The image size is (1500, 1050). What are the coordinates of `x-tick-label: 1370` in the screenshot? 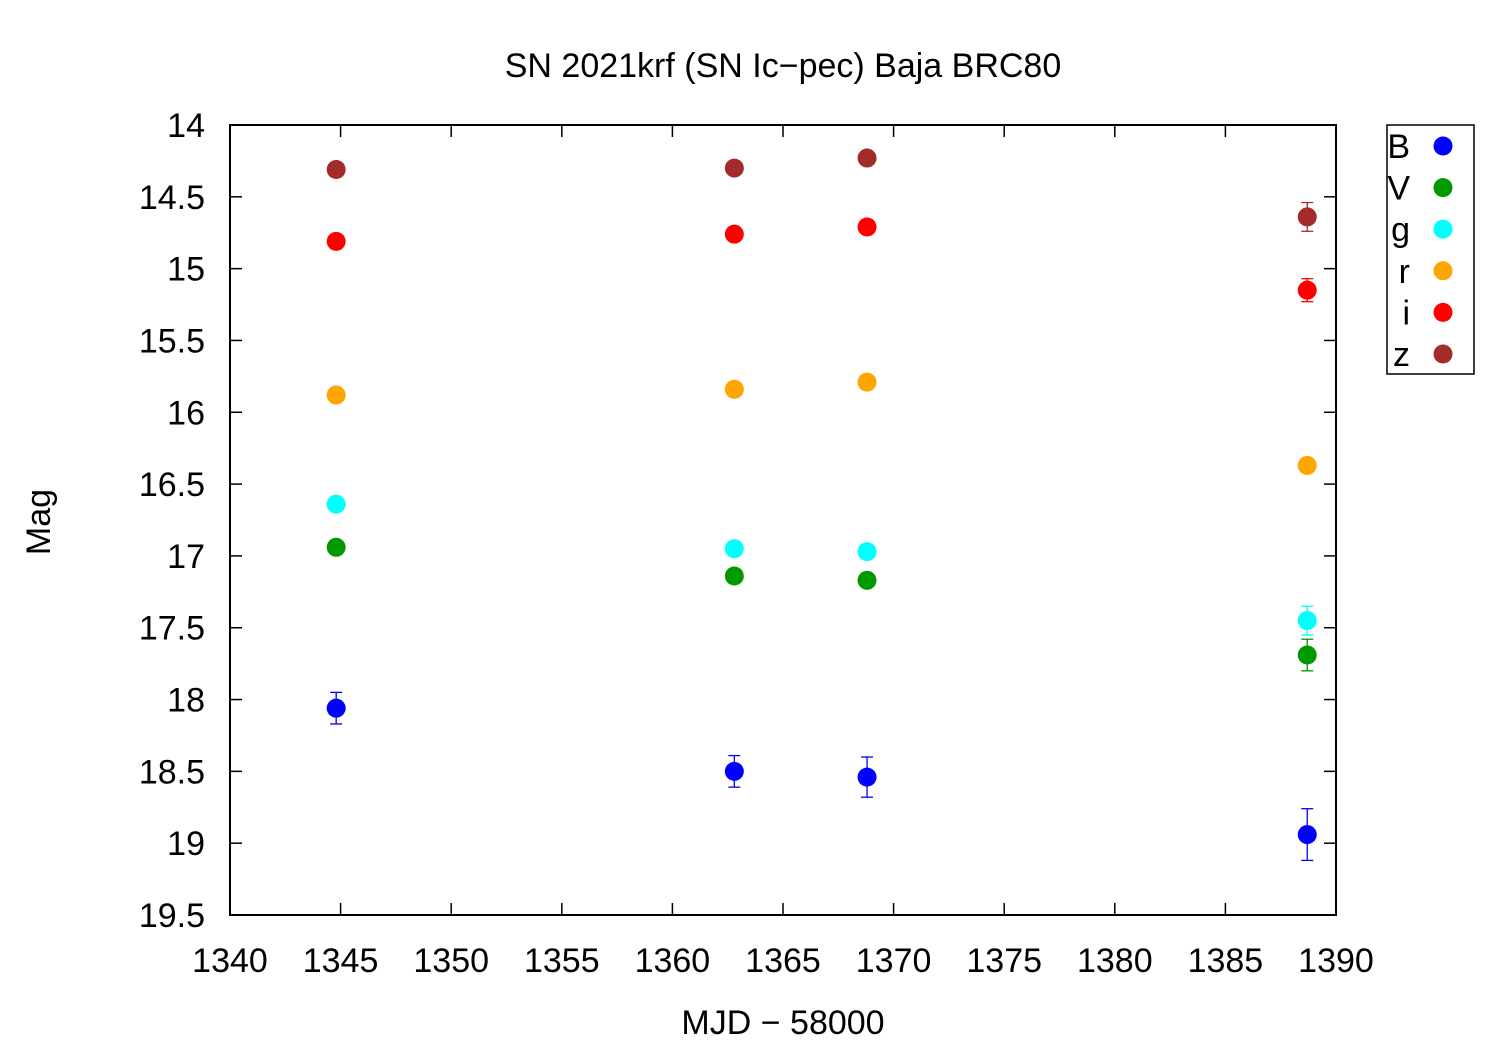 It's located at (894, 961).